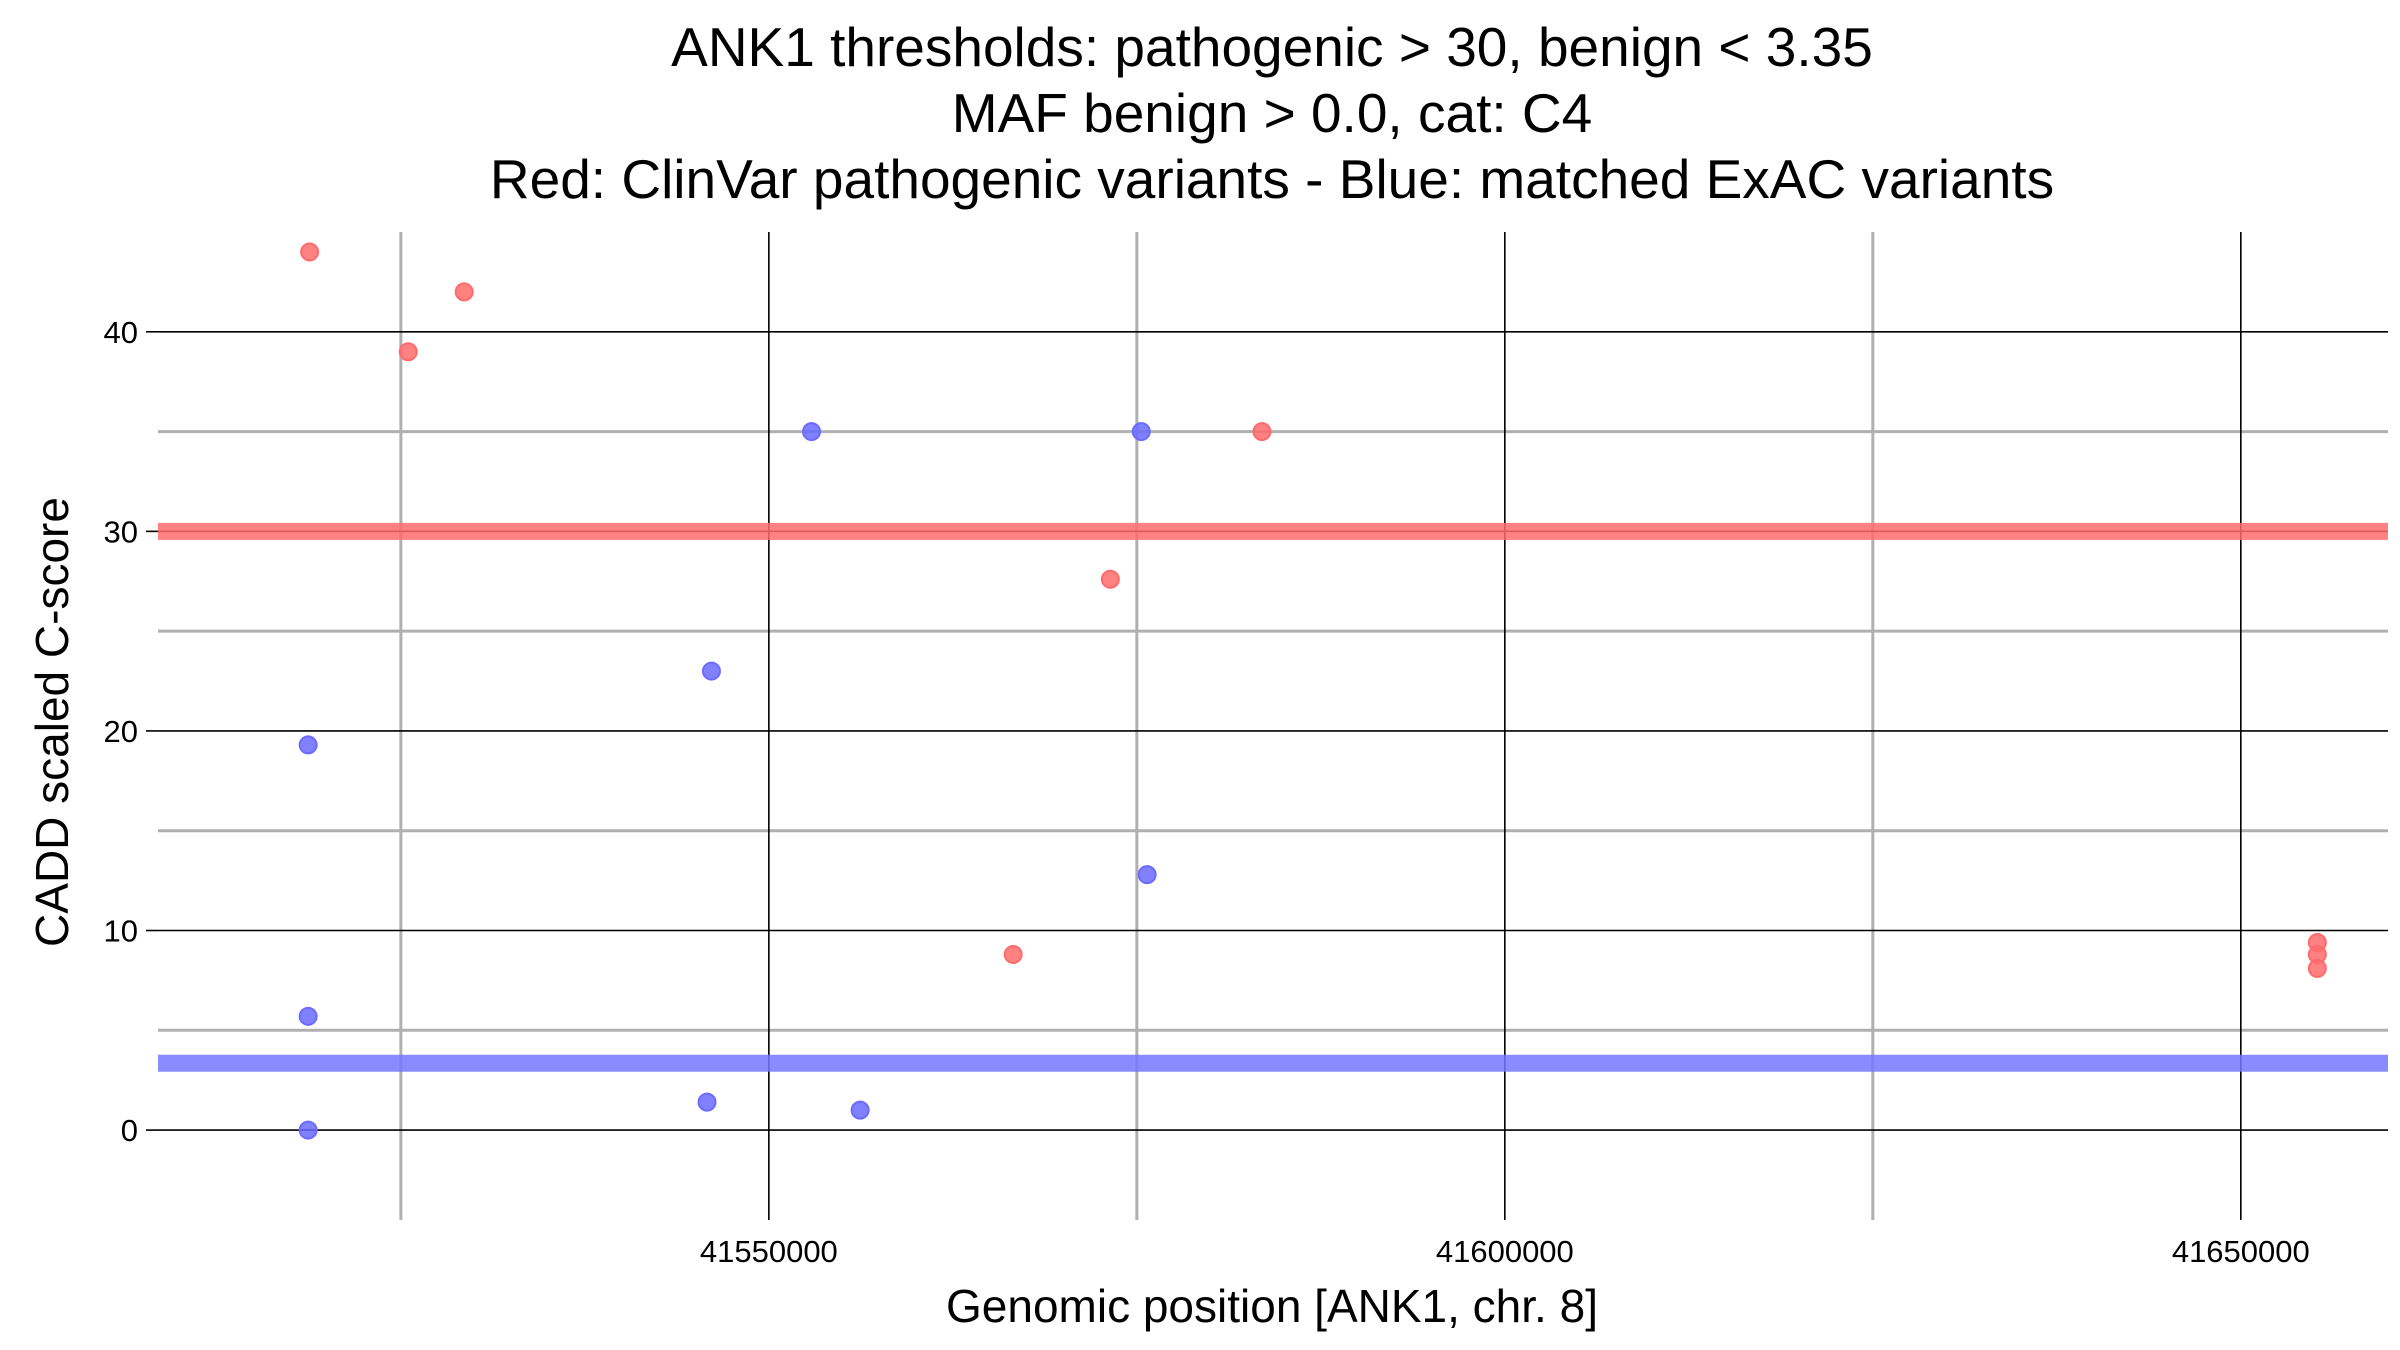 This screenshot has height=1350, width=2400. What do you see at coordinates (121, 731) in the screenshot?
I see `y-tick-label: 20` at bounding box center [121, 731].